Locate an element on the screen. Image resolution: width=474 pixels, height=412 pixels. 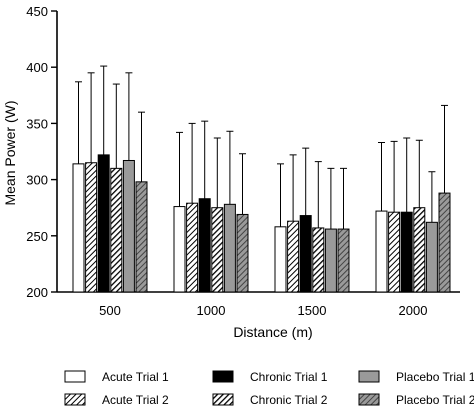
y-tick-label: 200 is located at coordinates (37, 292).